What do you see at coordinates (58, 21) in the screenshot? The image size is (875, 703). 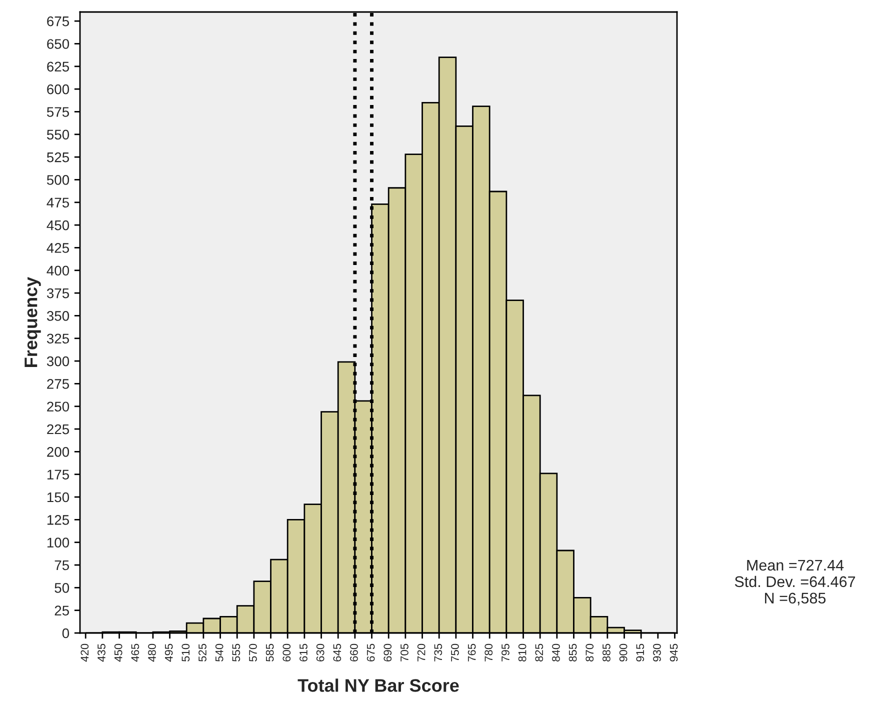 I see `y-tick-label: 675` at bounding box center [58, 21].